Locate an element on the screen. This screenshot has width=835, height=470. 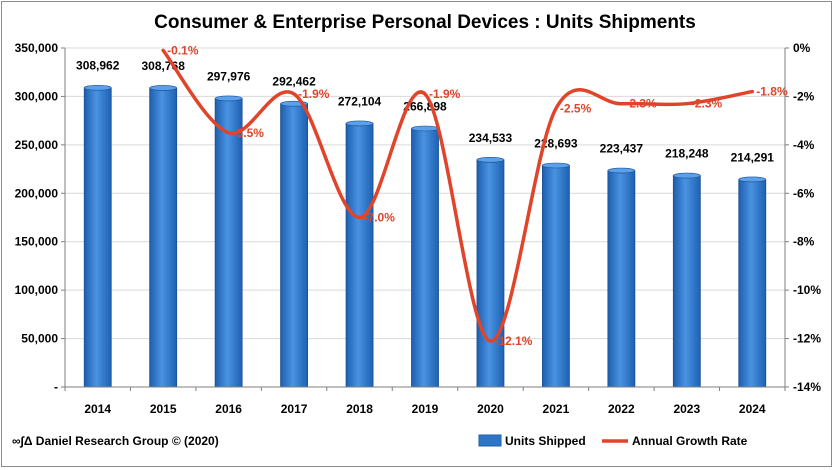
bar-label-2023: 218,248 is located at coordinates (687, 154).